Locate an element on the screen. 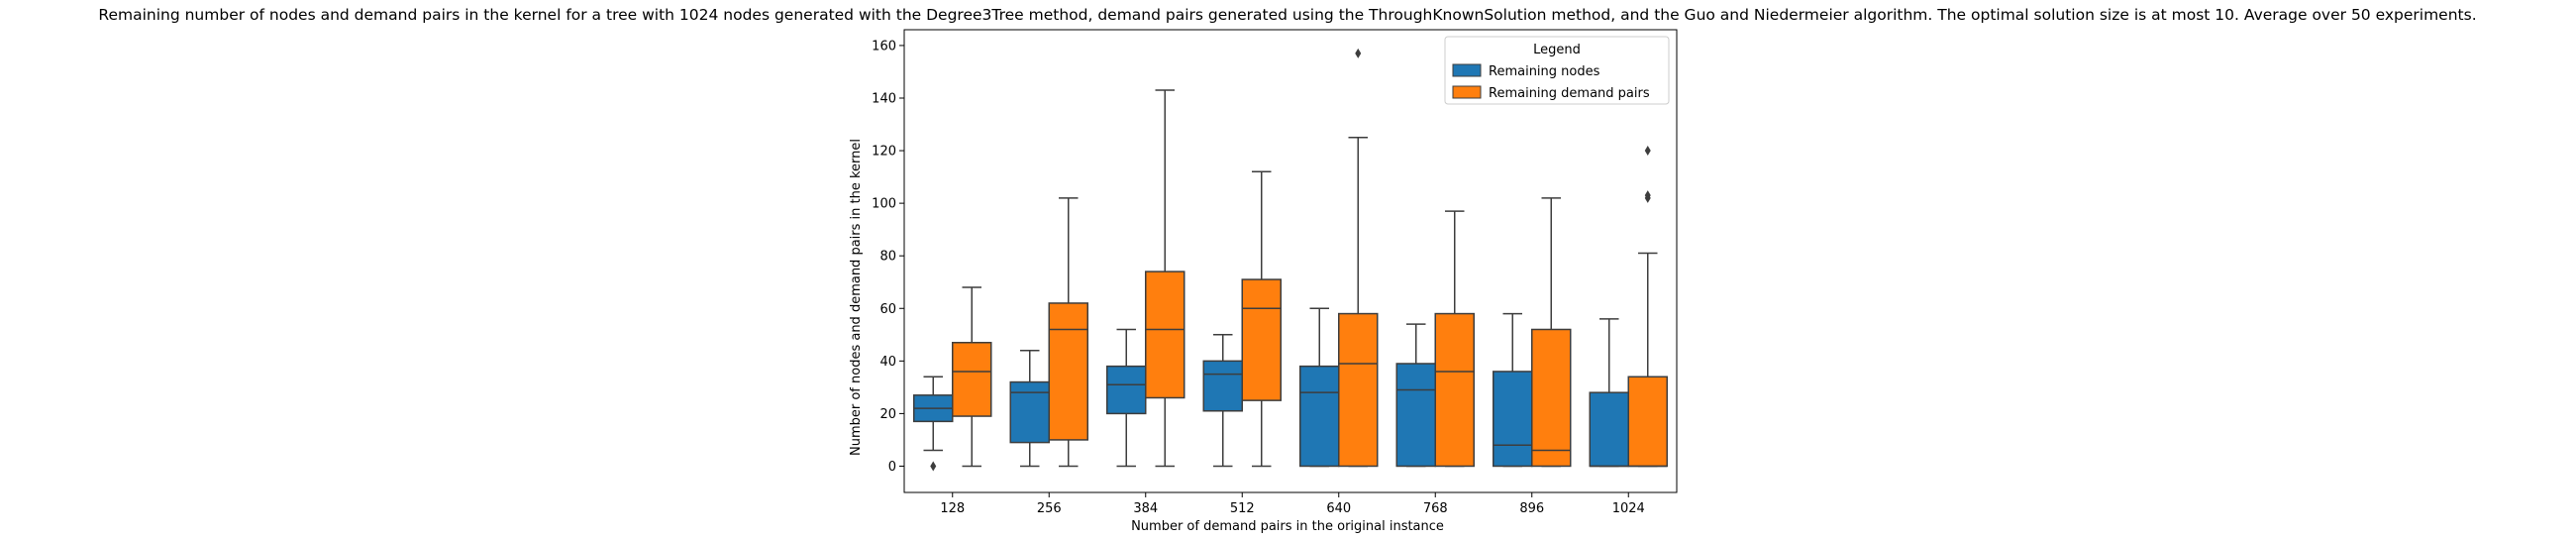 Image resolution: width=2576 pixels, height=540 pixels. x-tick-label: 768 is located at coordinates (1435, 509).